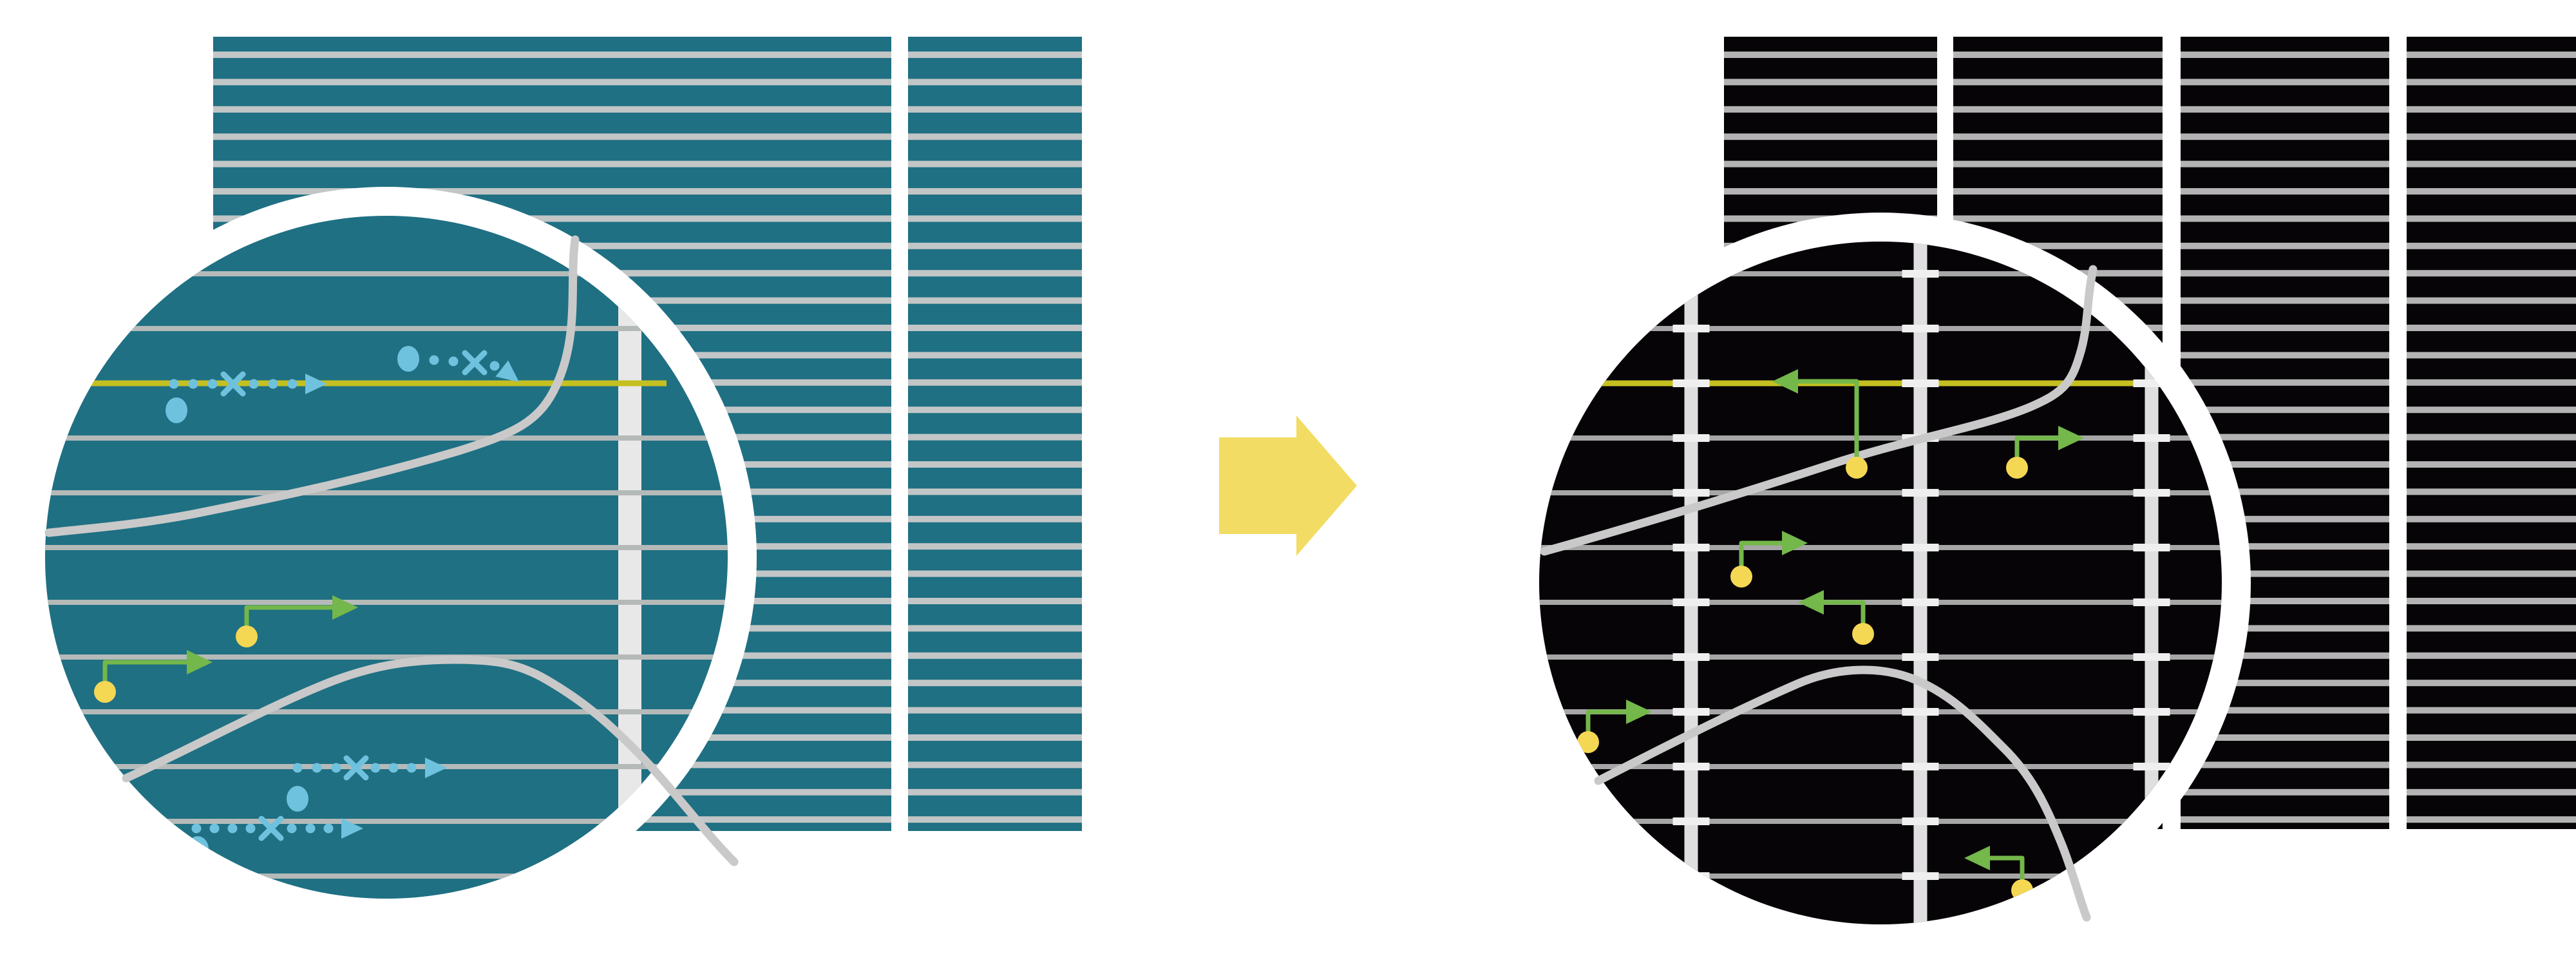 The height and width of the screenshot is (974, 2576). I want to click on electron-carrier-icon, so click(297, 799).